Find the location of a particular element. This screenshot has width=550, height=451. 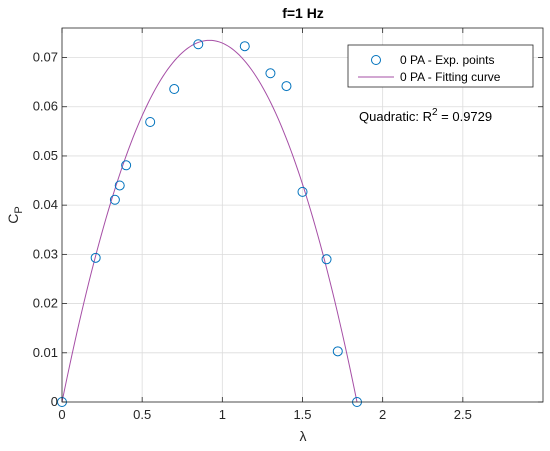

y-tick-label: 0.07 is located at coordinates (45, 57).